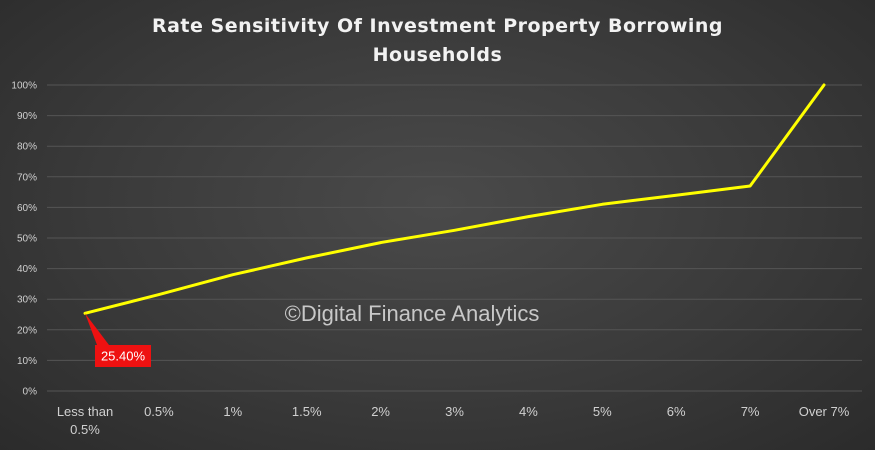 Image resolution: width=875 pixels, height=450 pixels. I want to click on x-tick-label: Less than, so click(85, 411).